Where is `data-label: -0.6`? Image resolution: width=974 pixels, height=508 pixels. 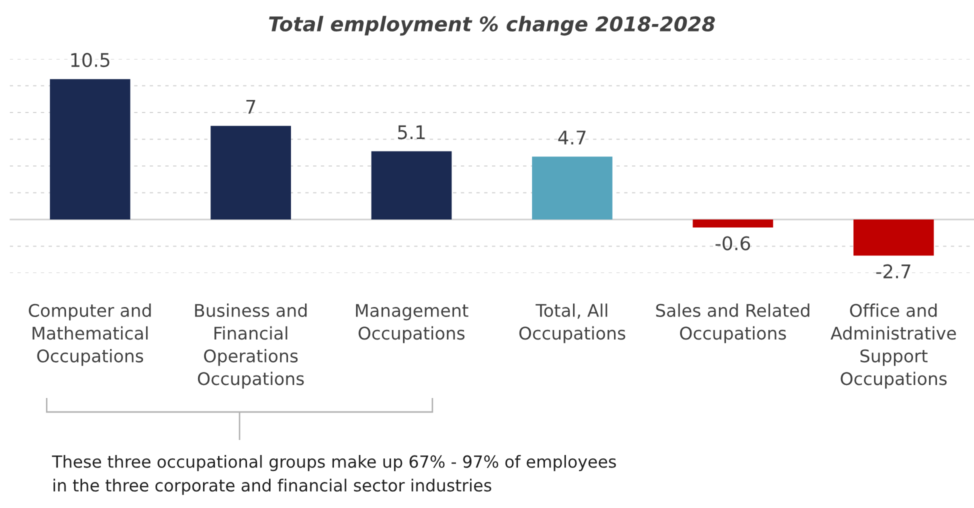
data-label: -0.6 is located at coordinates (733, 243).